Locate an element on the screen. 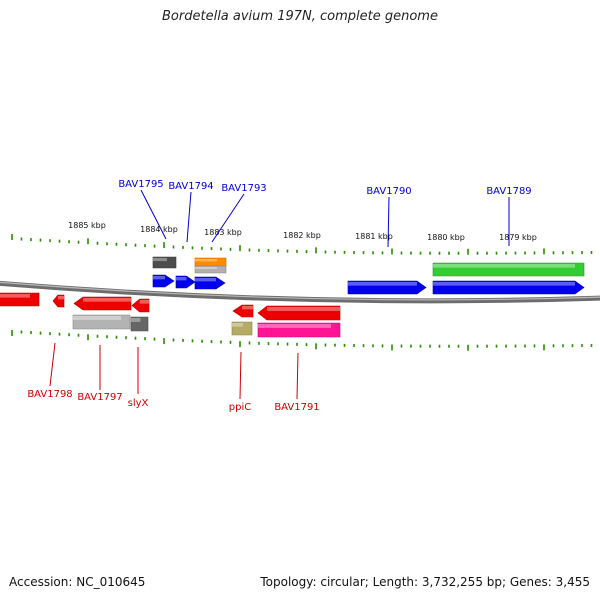 Image resolution: width=600 pixels, height=600 pixels. gene-label: BAV1791 is located at coordinates (296, 407).